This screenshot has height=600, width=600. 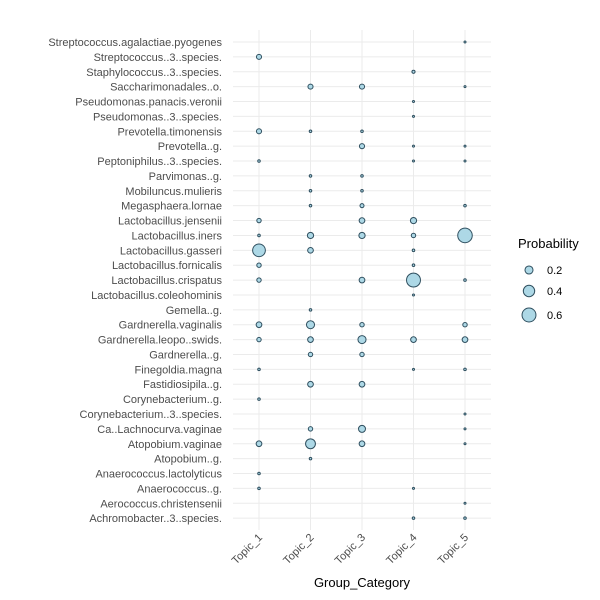 What do you see at coordinates (169, 132) in the screenshot?
I see `y-tick-label: Prevotella.timonensis` at bounding box center [169, 132].